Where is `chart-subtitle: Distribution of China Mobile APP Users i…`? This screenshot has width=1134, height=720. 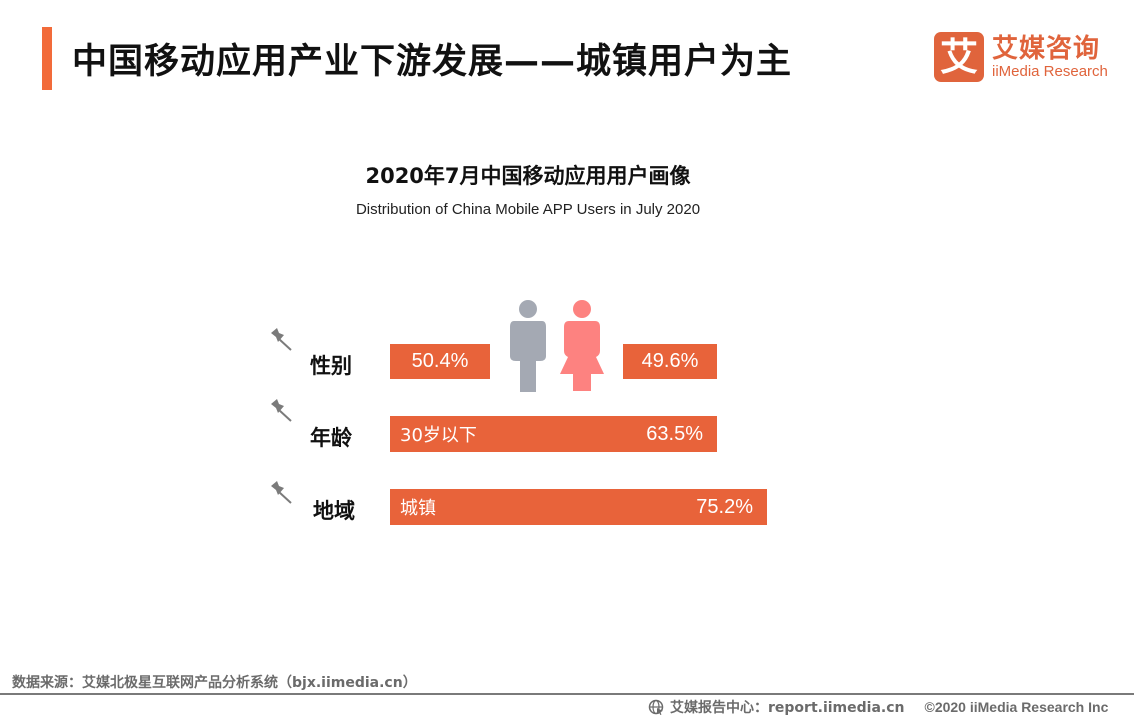
chart-subtitle: Distribution of China Mobile APP Users i… is located at coordinates (528, 209).